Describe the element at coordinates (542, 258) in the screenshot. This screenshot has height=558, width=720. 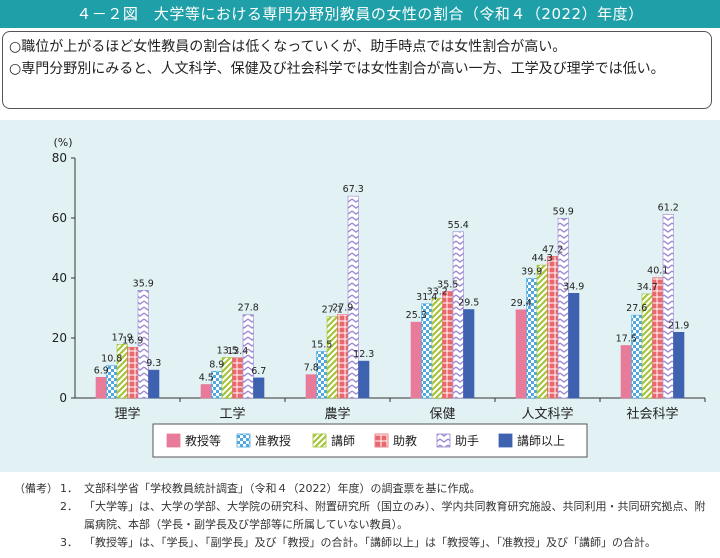
I see `bar-value-label: 44.3` at that location.